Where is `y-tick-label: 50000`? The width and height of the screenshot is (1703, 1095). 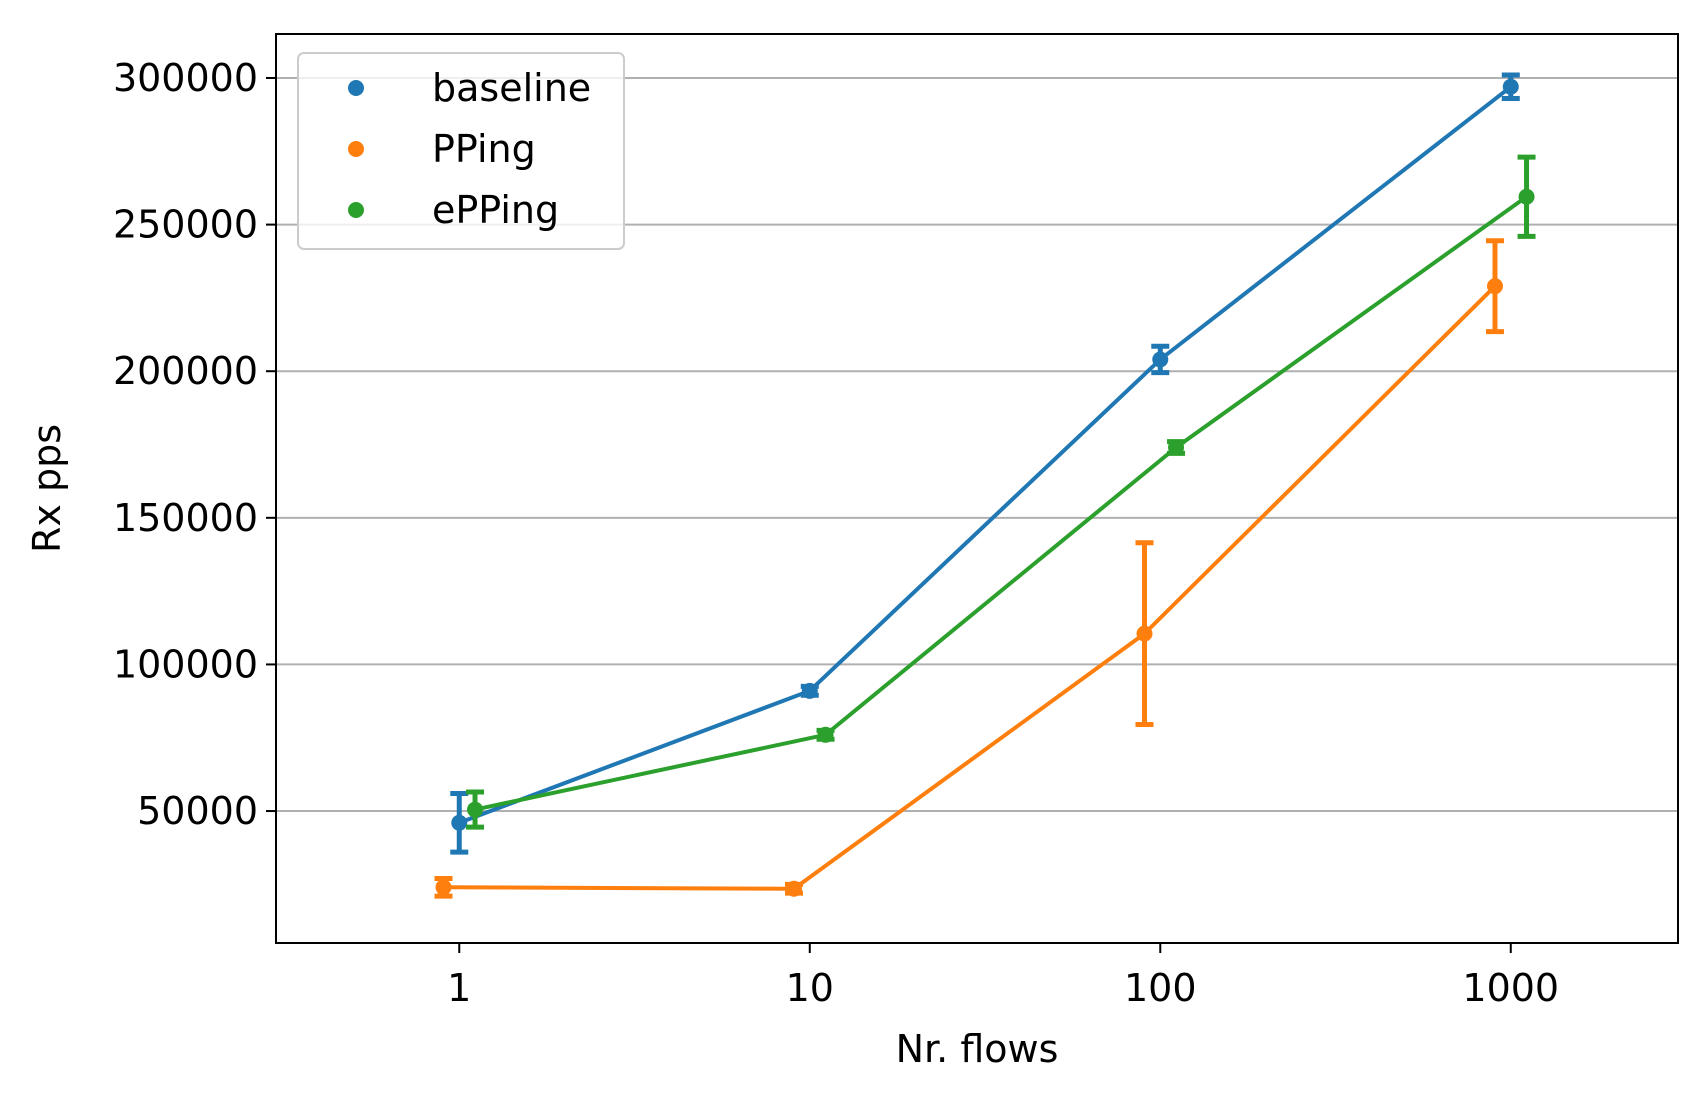
y-tick-label: 50000 is located at coordinates (197, 811).